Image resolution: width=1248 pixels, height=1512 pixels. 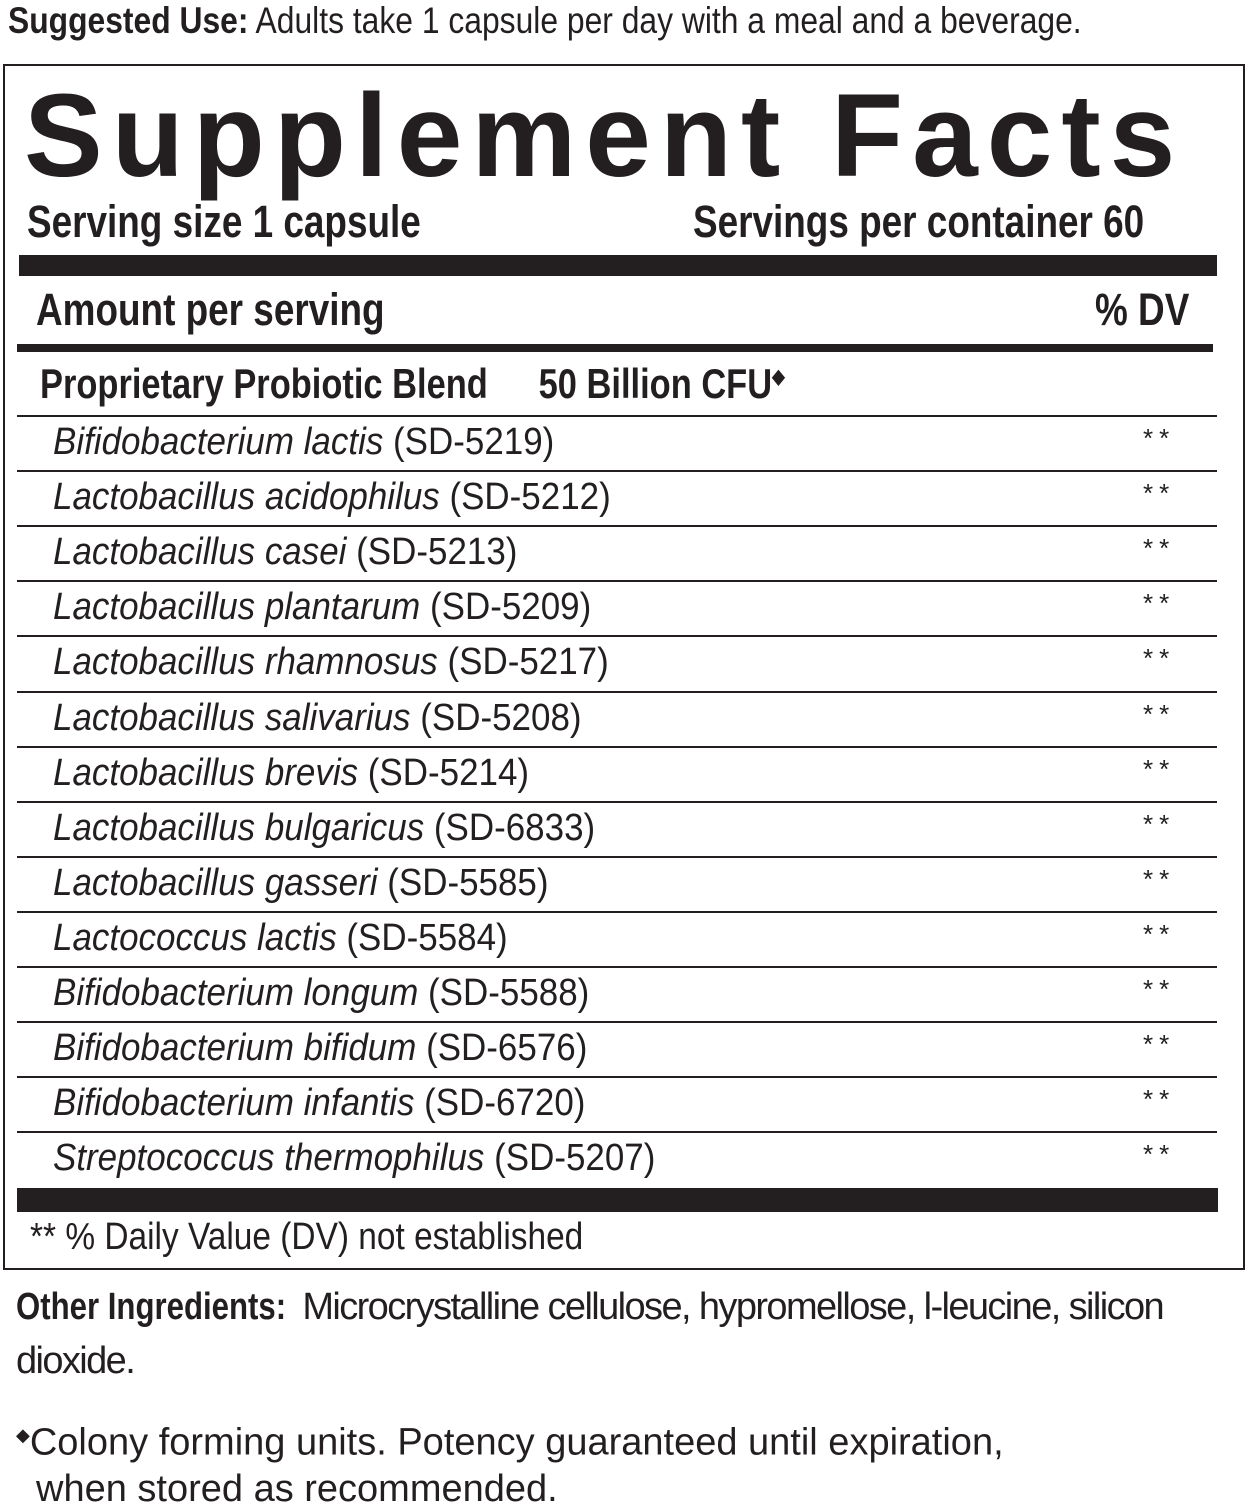 I want to click on ingredient-row: Lactobacillus bulgaricus (SD-6833) **, so click(x=617, y=829).